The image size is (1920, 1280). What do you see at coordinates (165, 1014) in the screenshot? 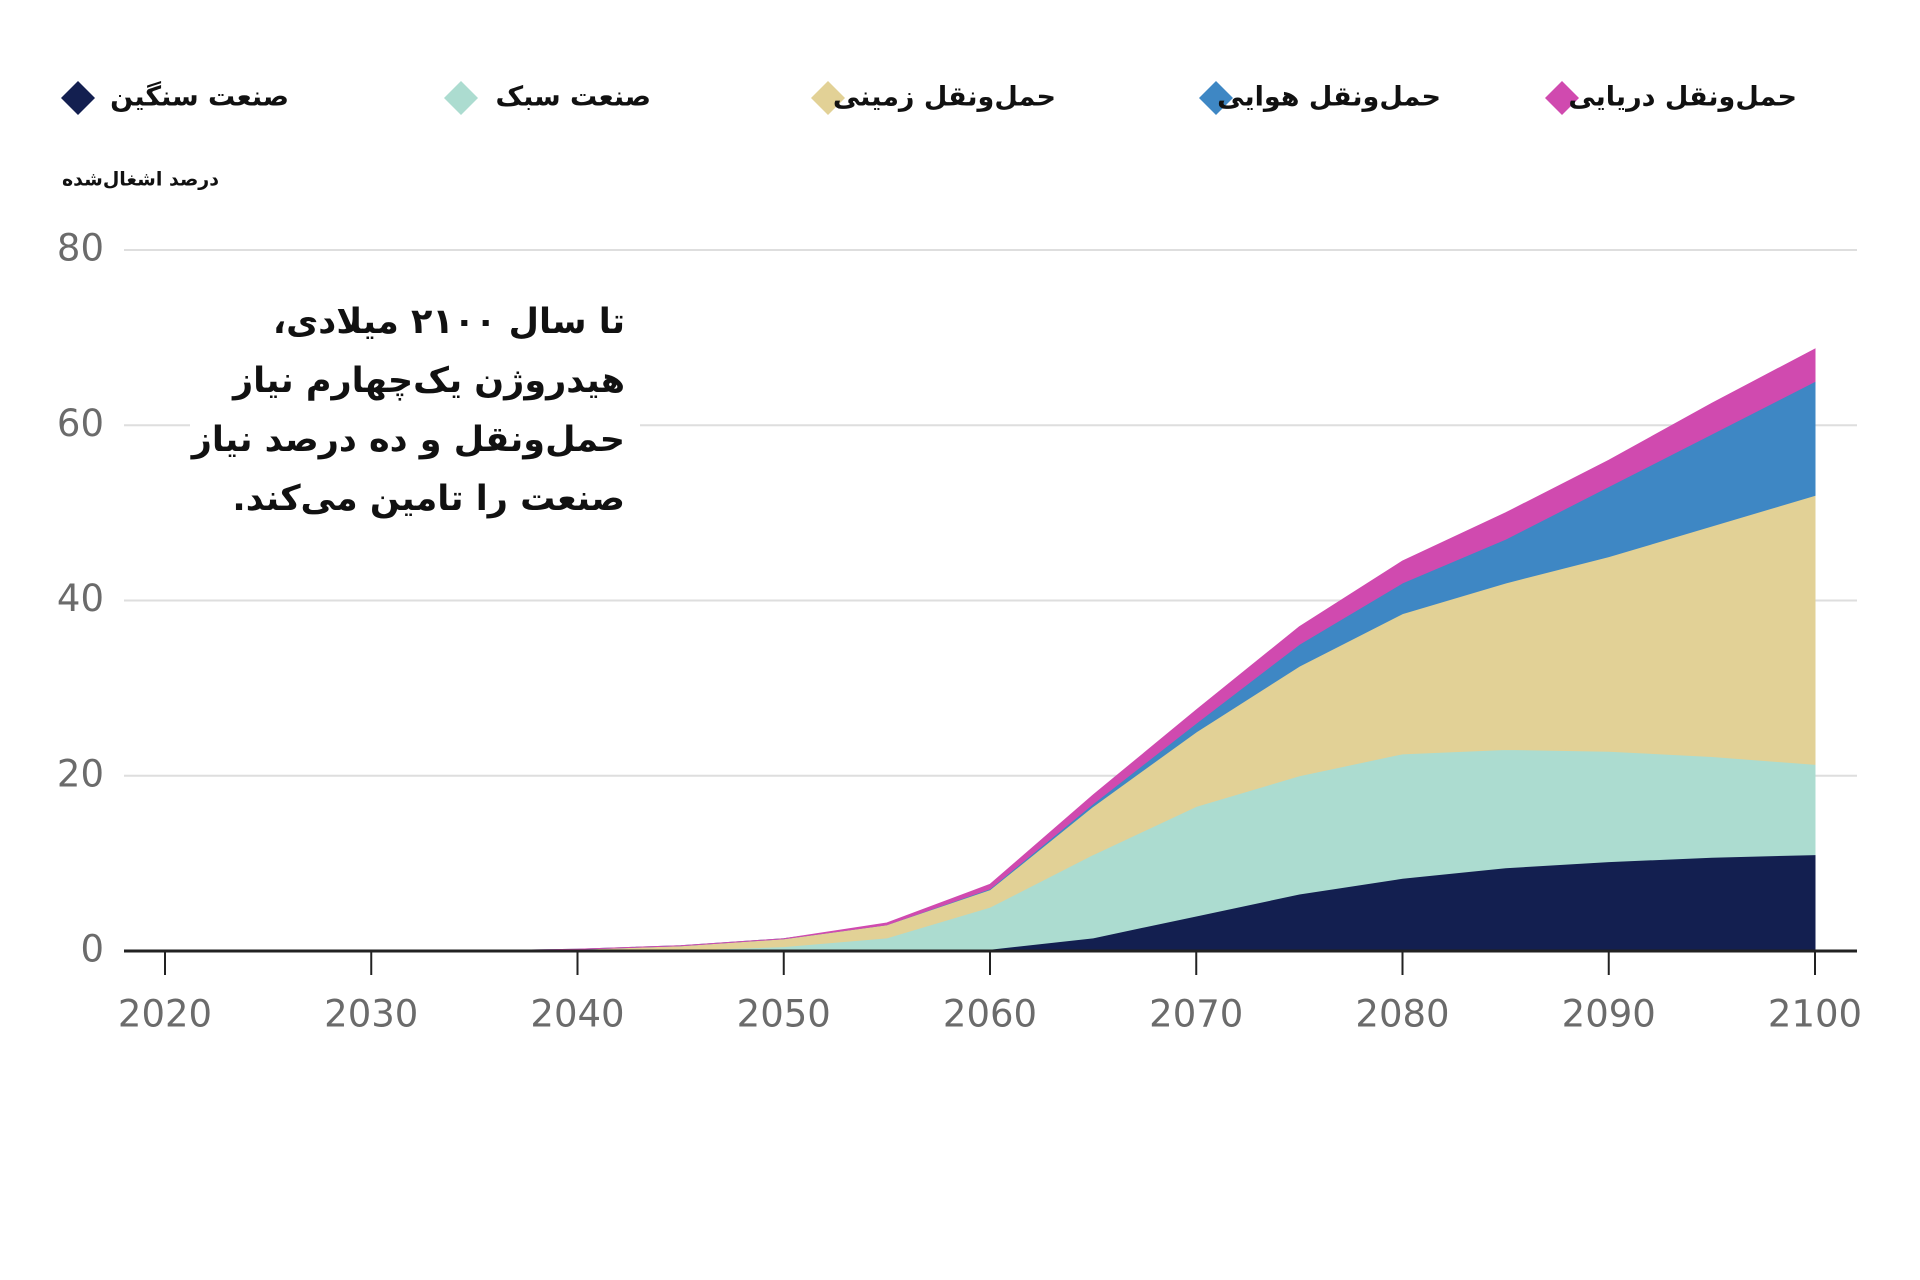
I see `x-tick-label: 2020` at bounding box center [165, 1014].